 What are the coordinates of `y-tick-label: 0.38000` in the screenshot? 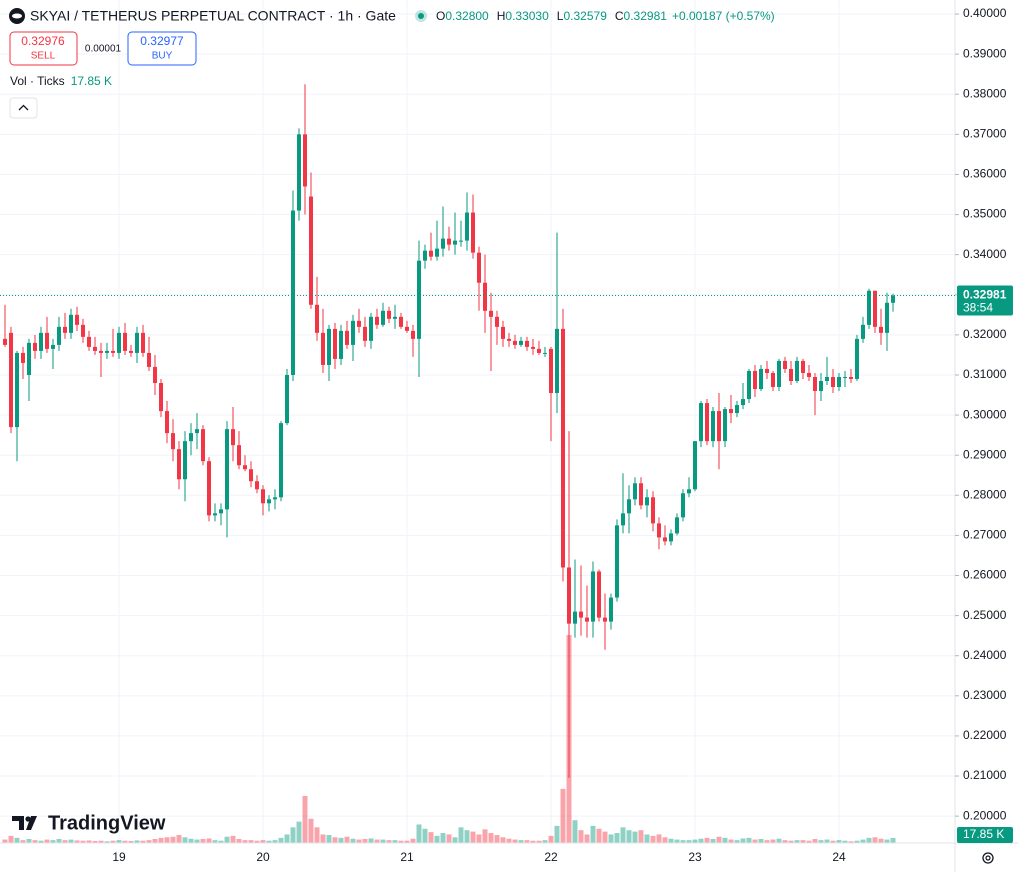 It's located at (985, 93).